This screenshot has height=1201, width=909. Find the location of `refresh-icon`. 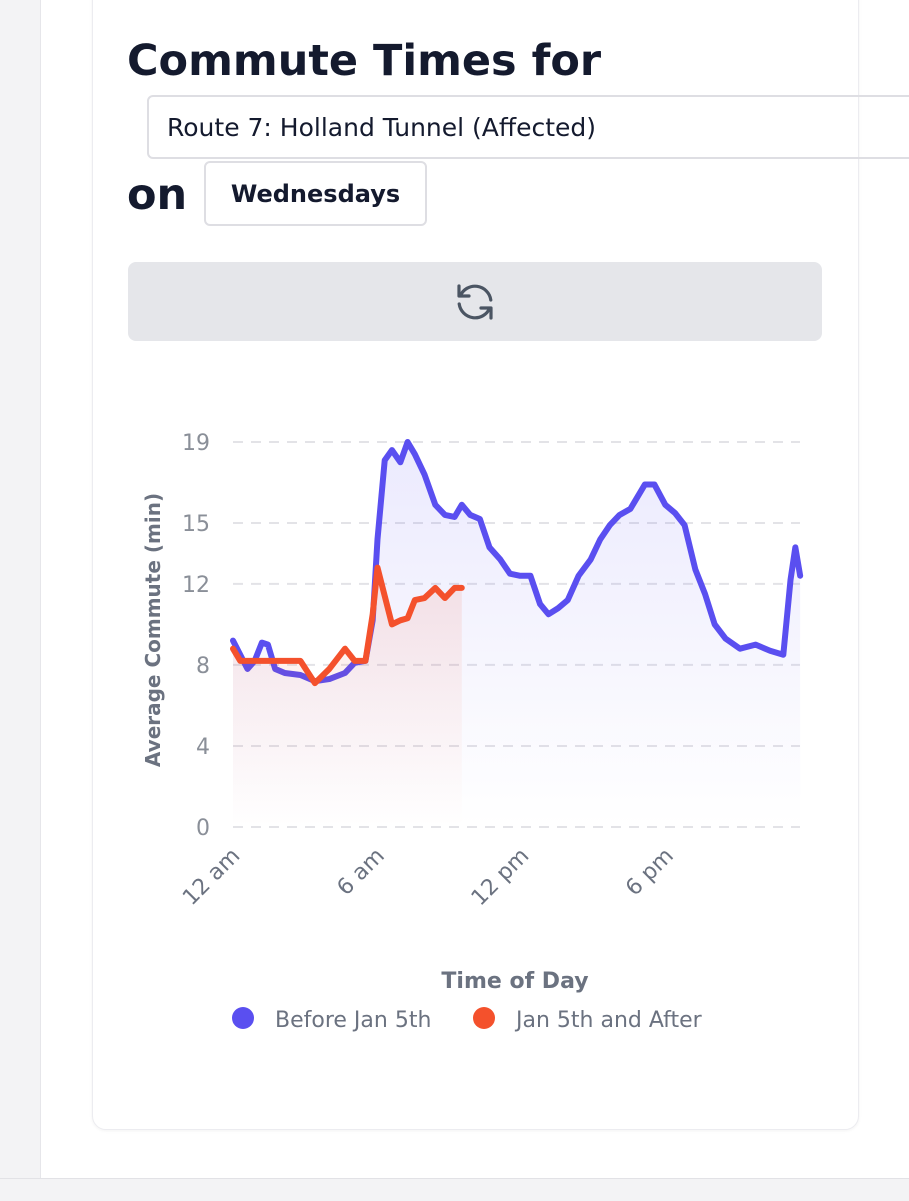

refresh-icon is located at coordinates (475, 301).